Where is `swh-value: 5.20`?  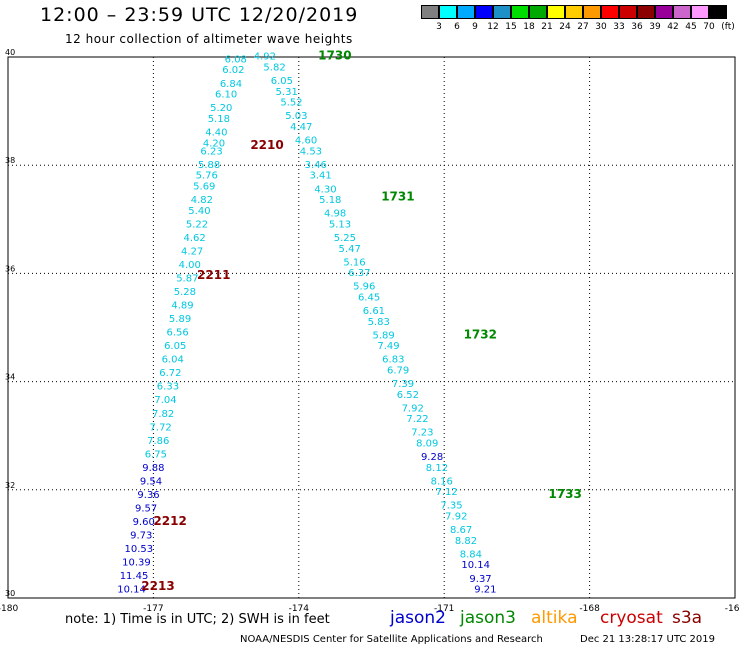 swh-value: 5.20 is located at coordinates (221, 108).